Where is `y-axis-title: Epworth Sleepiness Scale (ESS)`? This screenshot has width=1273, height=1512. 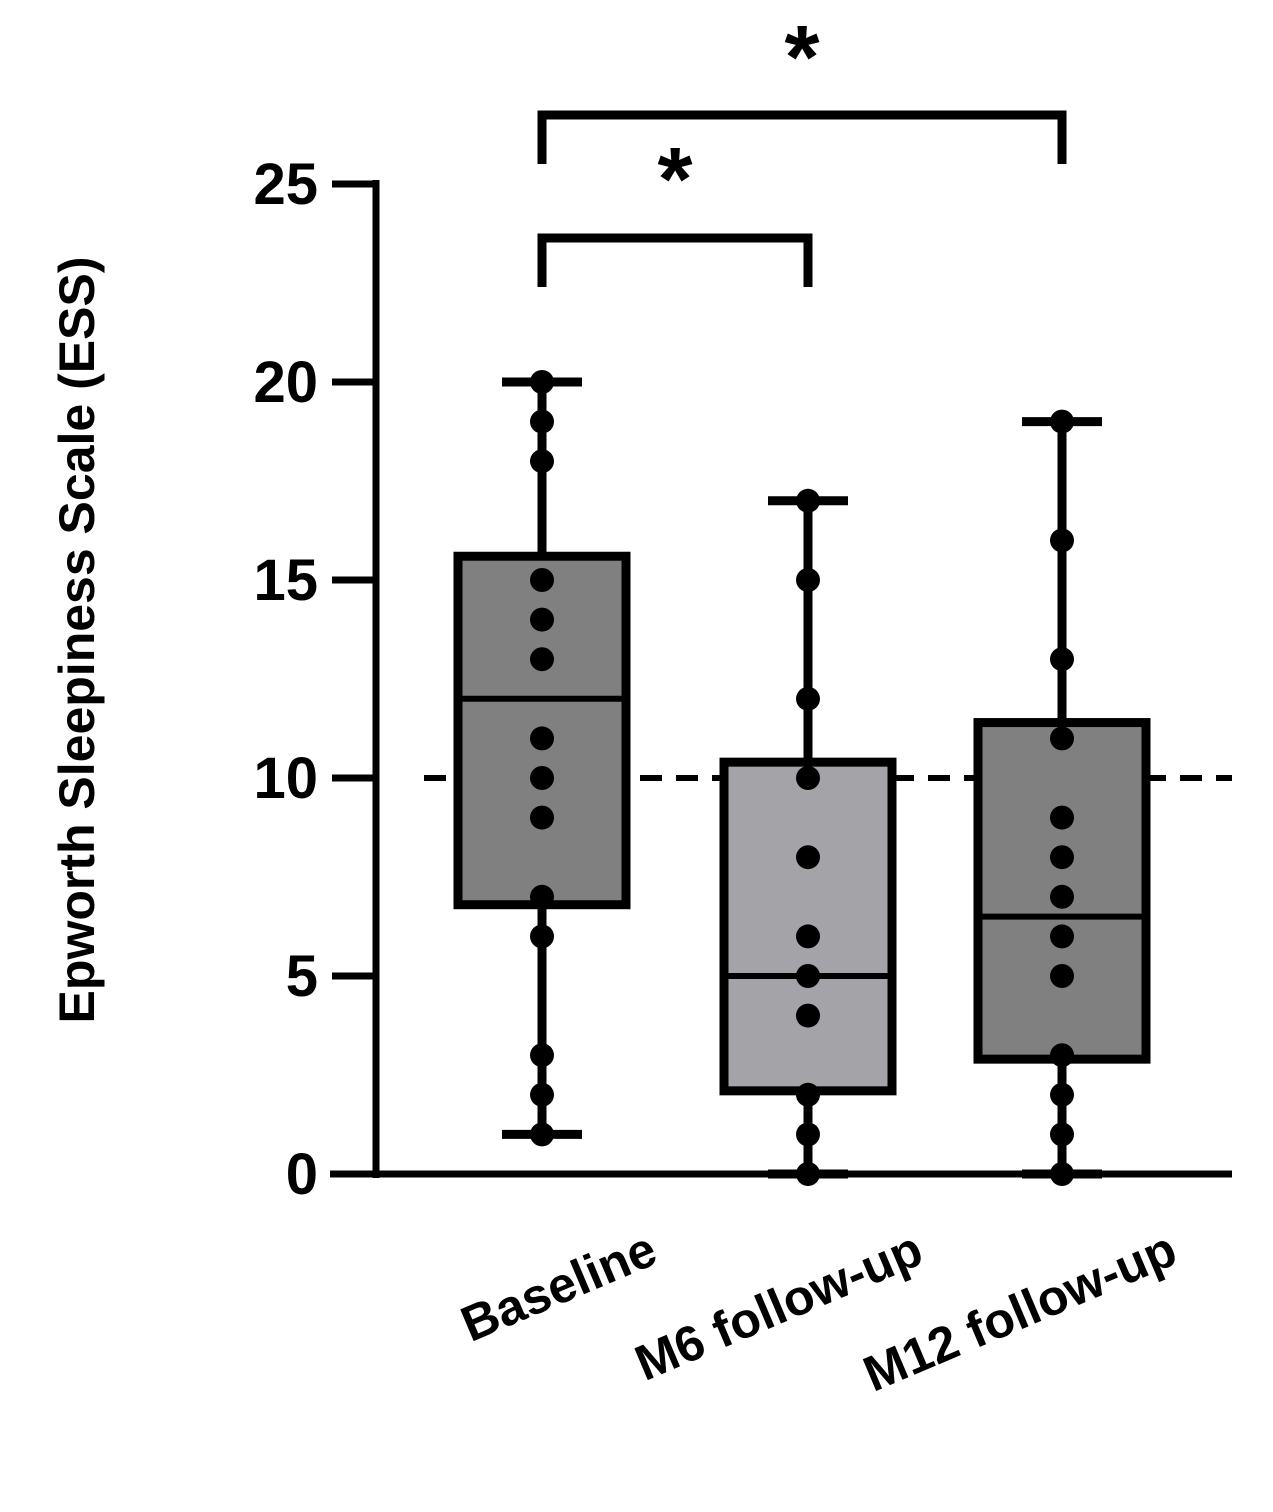
y-axis-title: Epworth Sleepiness Scale (ESS) is located at coordinates (77, 640).